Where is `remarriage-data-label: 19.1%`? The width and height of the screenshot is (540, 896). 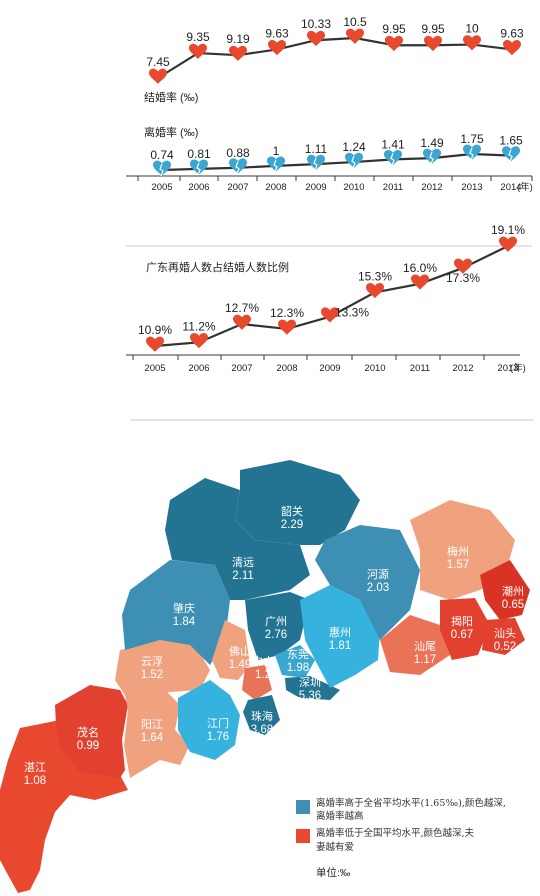 remarriage-data-label: 19.1% is located at coordinates (508, 230).